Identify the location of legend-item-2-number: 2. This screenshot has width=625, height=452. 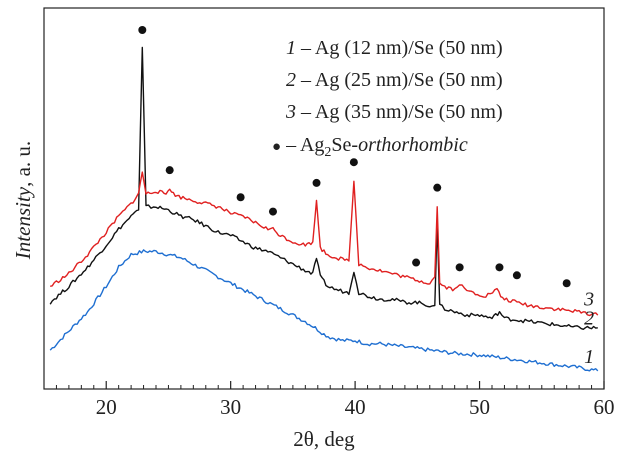
(291, 80).